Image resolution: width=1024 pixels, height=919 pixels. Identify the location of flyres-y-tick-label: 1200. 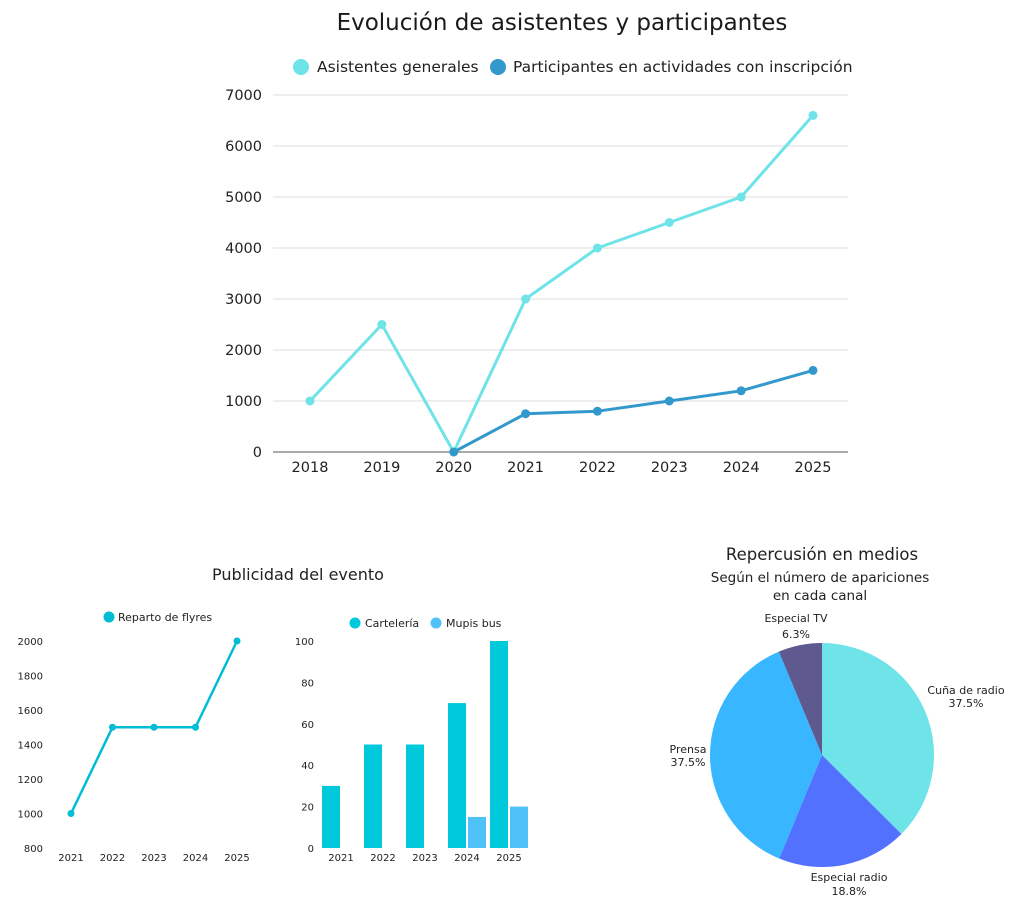
(30, 780).